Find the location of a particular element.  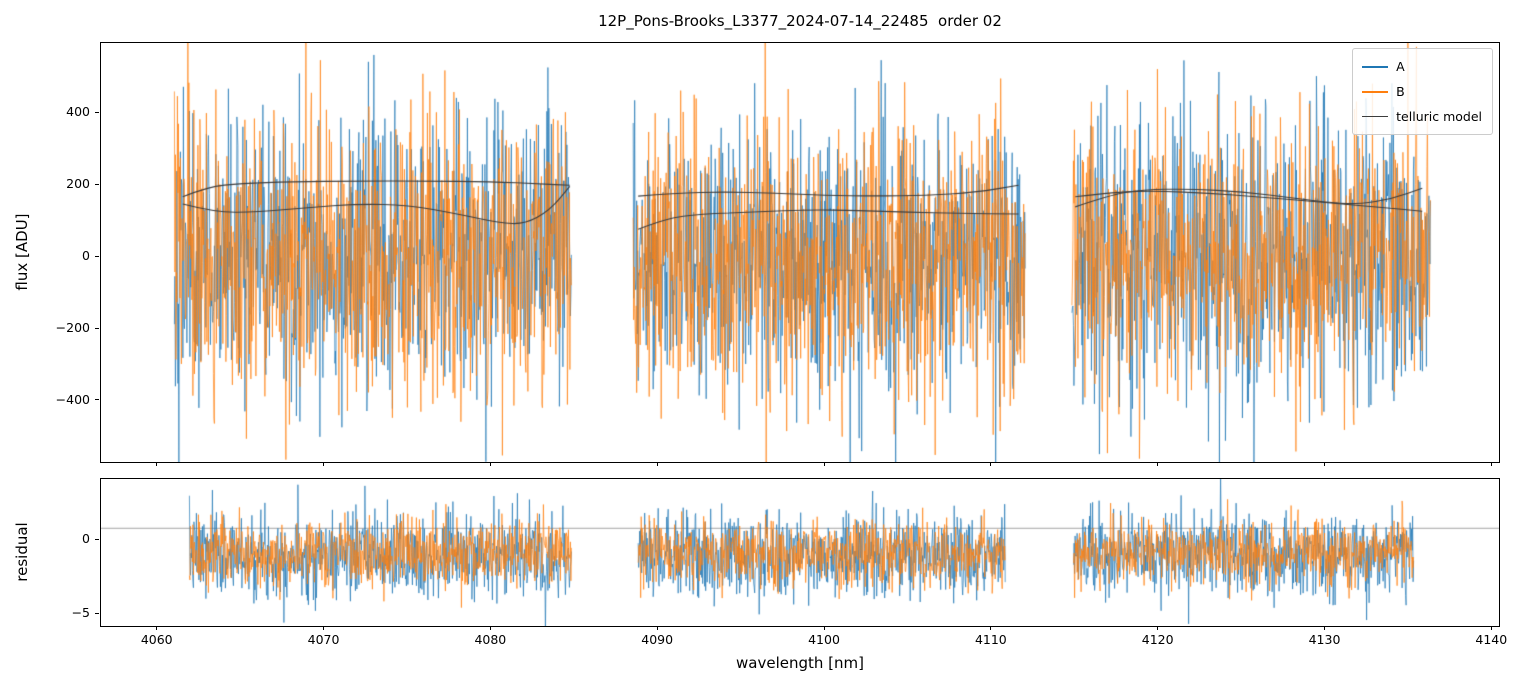

x-tick-label: 4100 is located at coordinates (824, 639).